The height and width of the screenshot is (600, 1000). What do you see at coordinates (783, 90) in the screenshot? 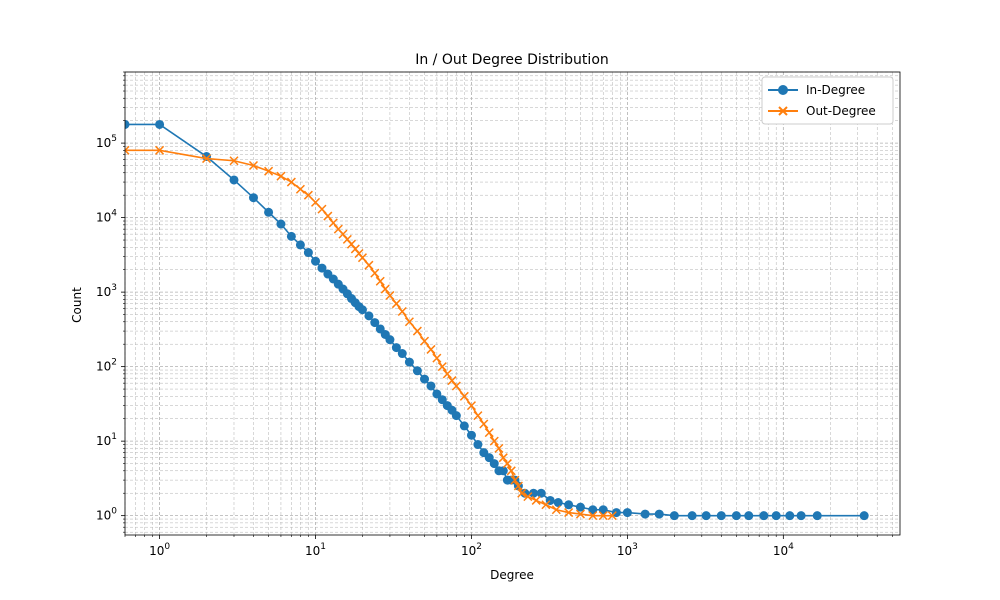
I see `legend-marker-in-degree` at bounding box center [783, 90].